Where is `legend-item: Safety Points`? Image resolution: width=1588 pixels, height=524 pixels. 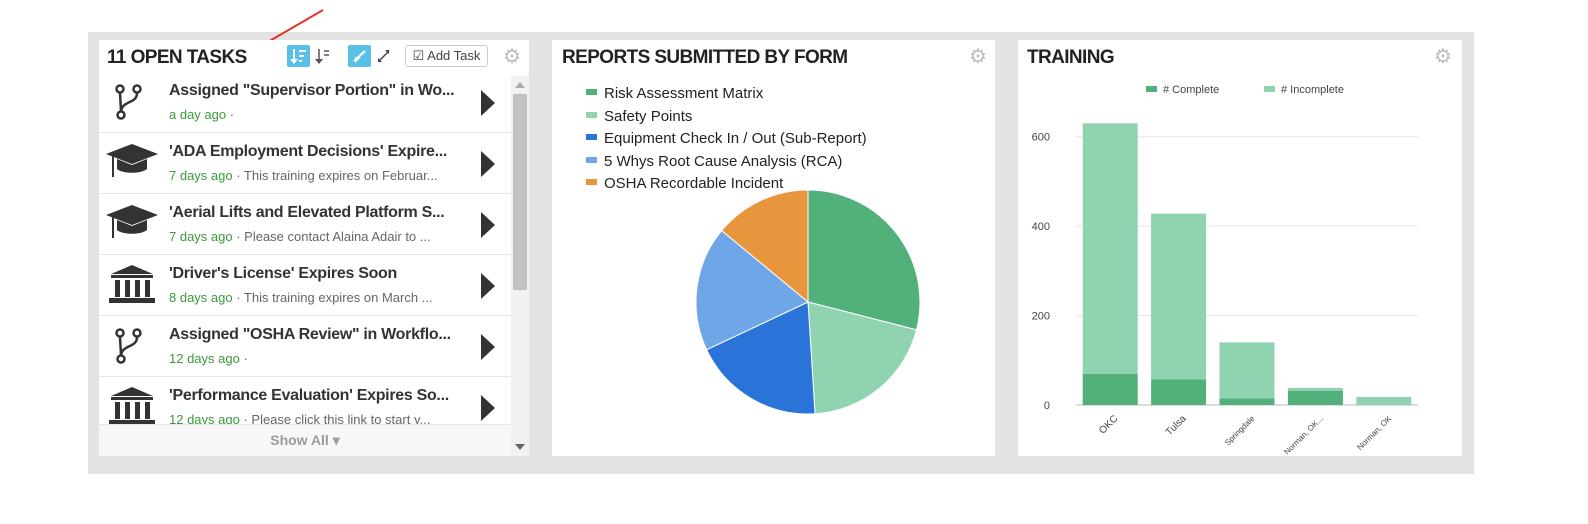
legend-item: Safety Points is located at coordinates (639, 116).